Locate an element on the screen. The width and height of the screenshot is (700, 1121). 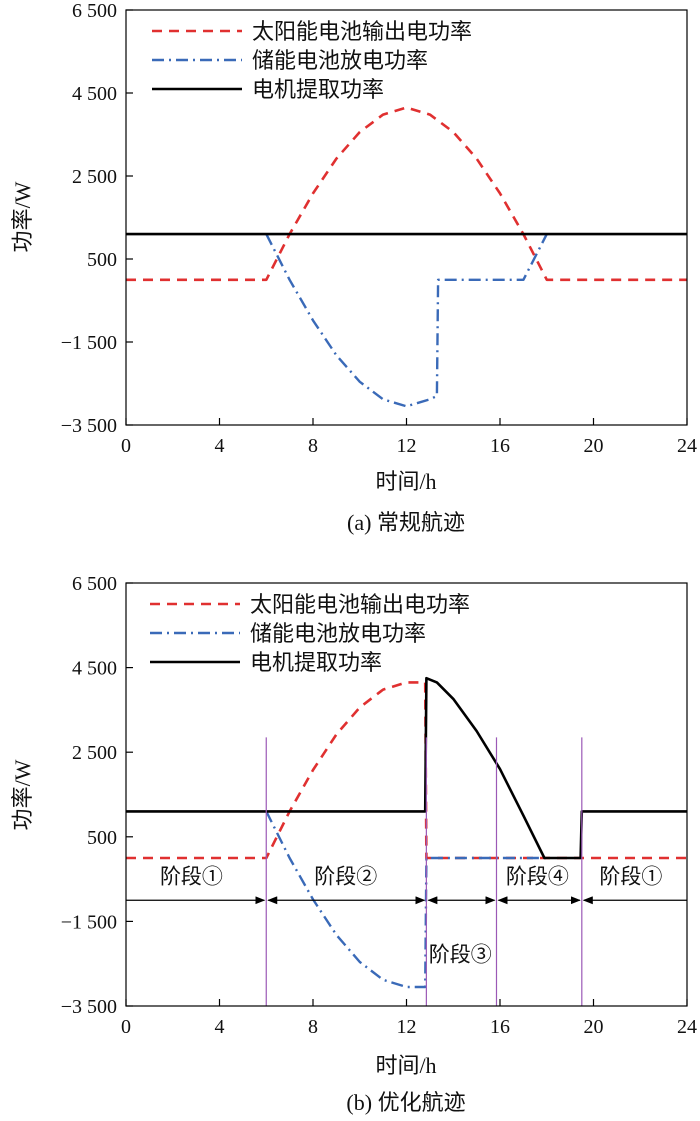
stage-label: 阶段② is located at coordinates (345, 876).